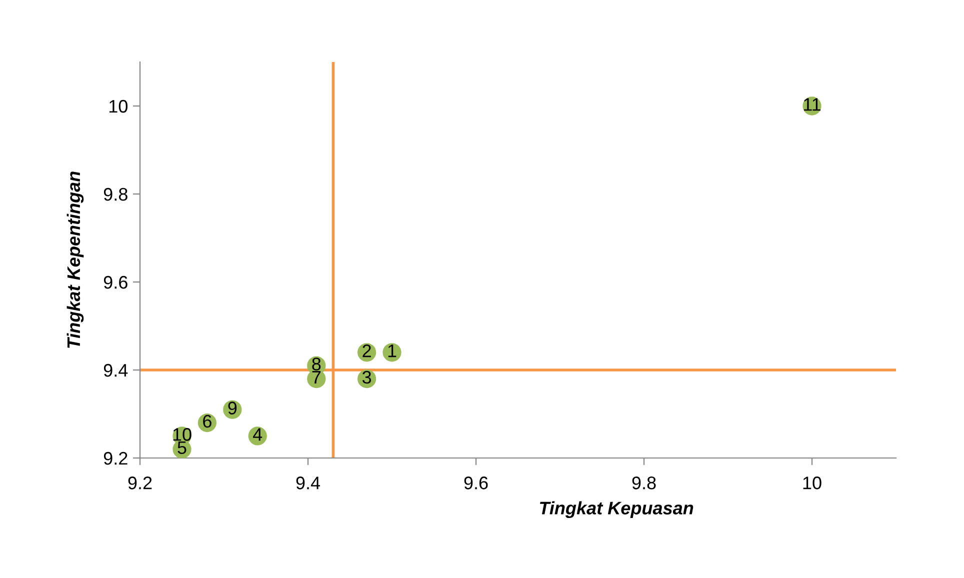 The image size is (964, 578). Describe the element at coordinates (257, 434) in the screenshot. I see `annotation: 4` at that location.